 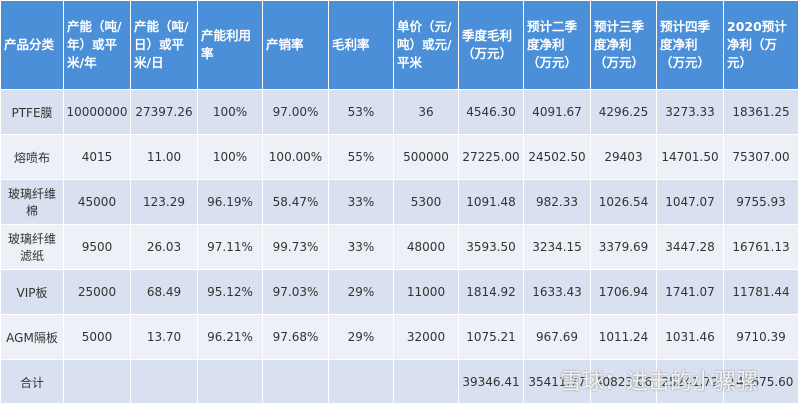 I want to click on table-cell: 25241.72, so click(x=690, y=381).